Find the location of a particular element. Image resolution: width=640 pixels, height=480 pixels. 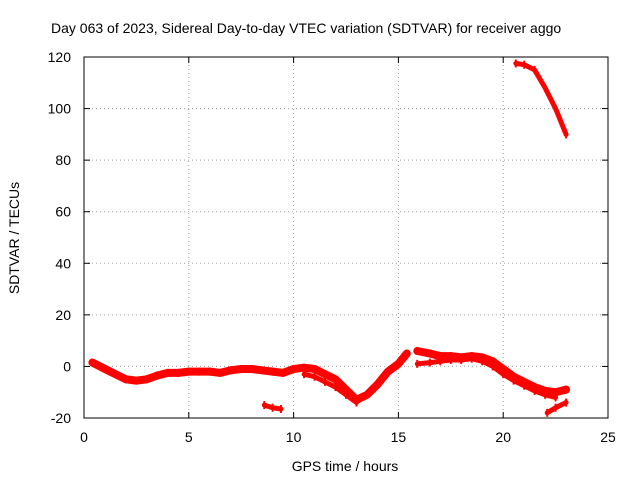

y-tick-label: 0 is located at coordinates (67, 366).